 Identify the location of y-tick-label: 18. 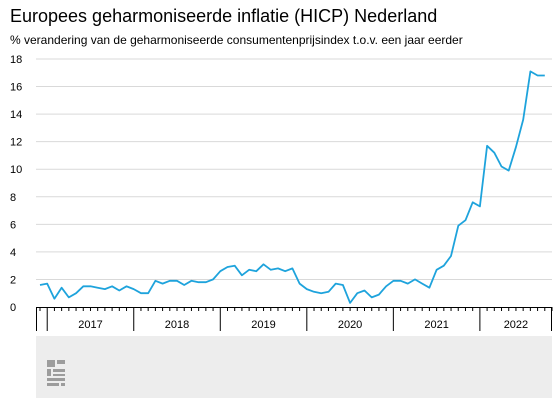
(16, 60).